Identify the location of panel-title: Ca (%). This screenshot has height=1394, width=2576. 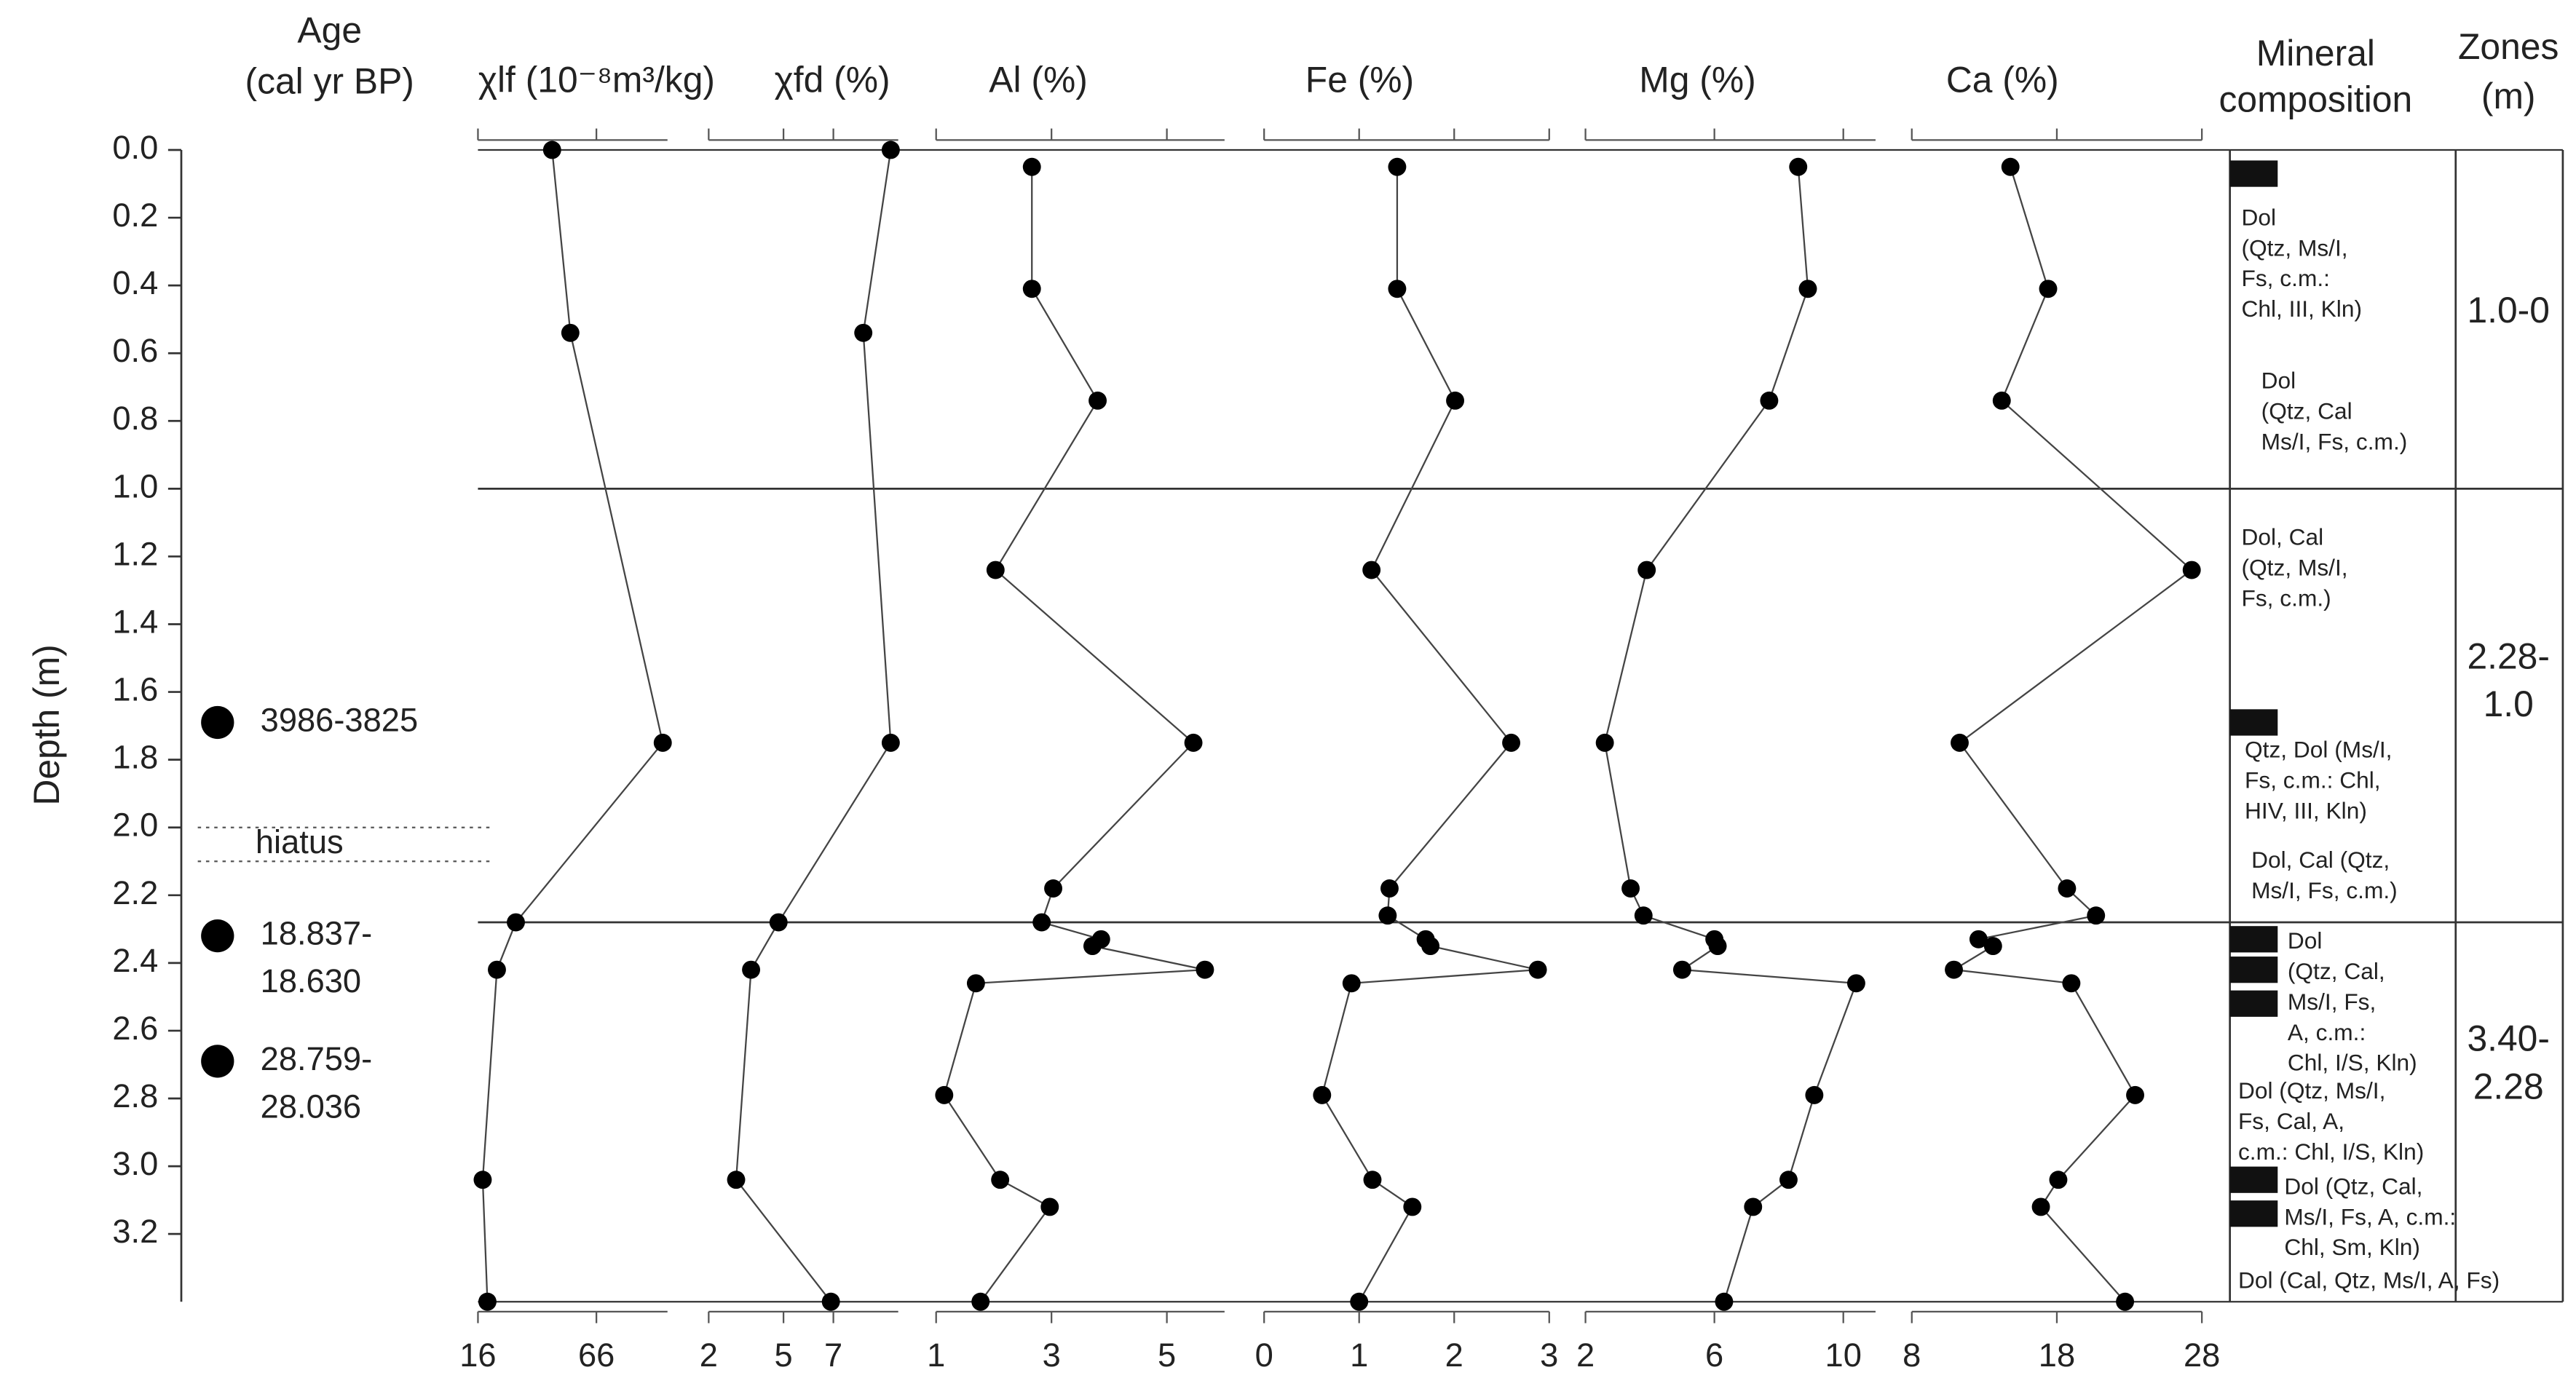
(2003, 79).